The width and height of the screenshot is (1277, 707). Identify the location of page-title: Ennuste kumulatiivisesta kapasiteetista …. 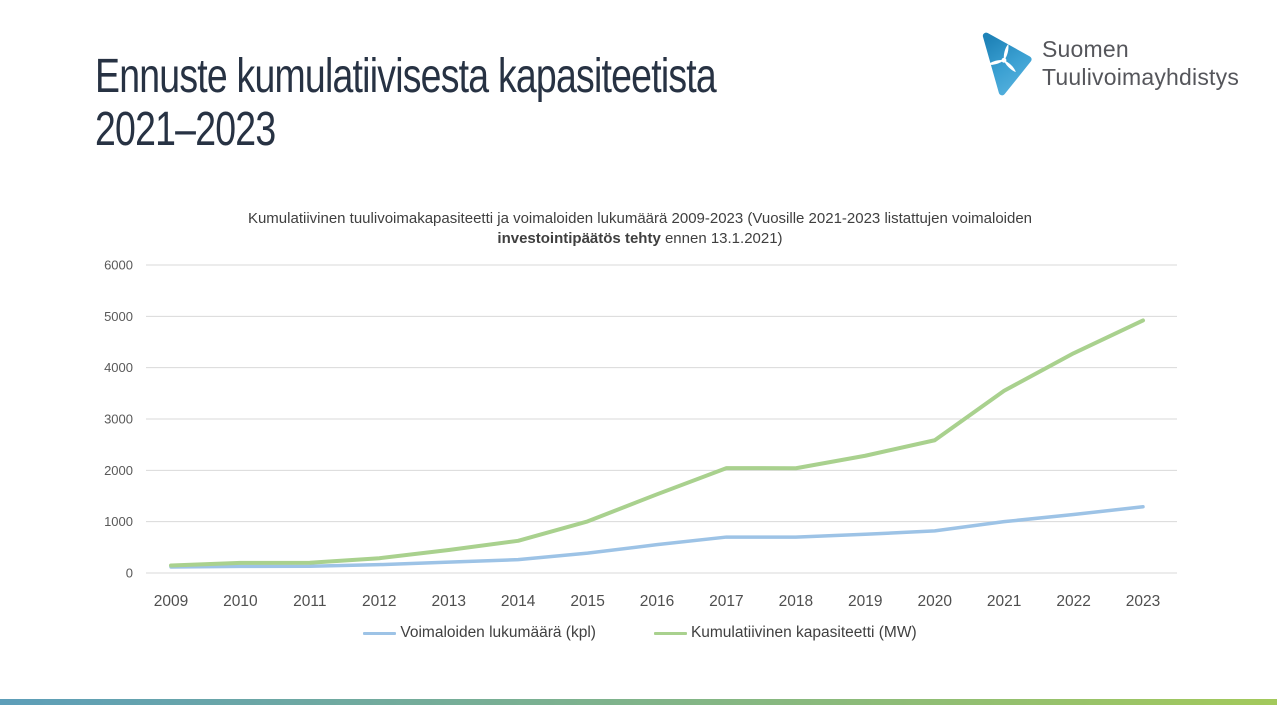
(406, 103).